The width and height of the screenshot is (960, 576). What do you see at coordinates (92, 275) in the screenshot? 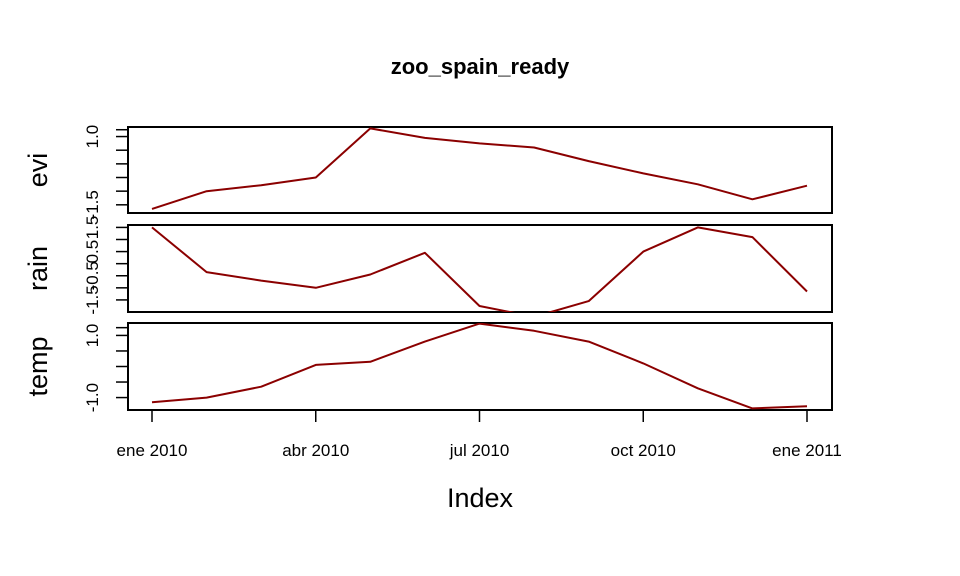
I see `y-tick-label: -0.5` at bounding box center [92, 275].